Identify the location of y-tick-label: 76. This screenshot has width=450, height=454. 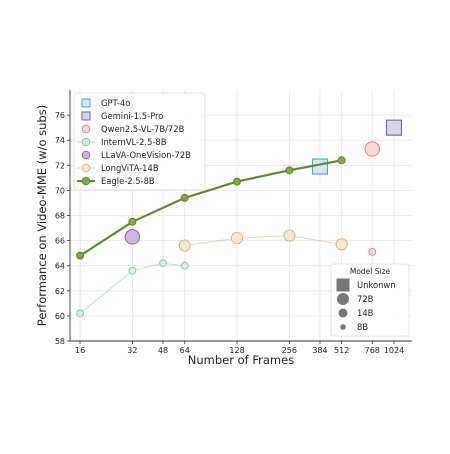
(60, 115).